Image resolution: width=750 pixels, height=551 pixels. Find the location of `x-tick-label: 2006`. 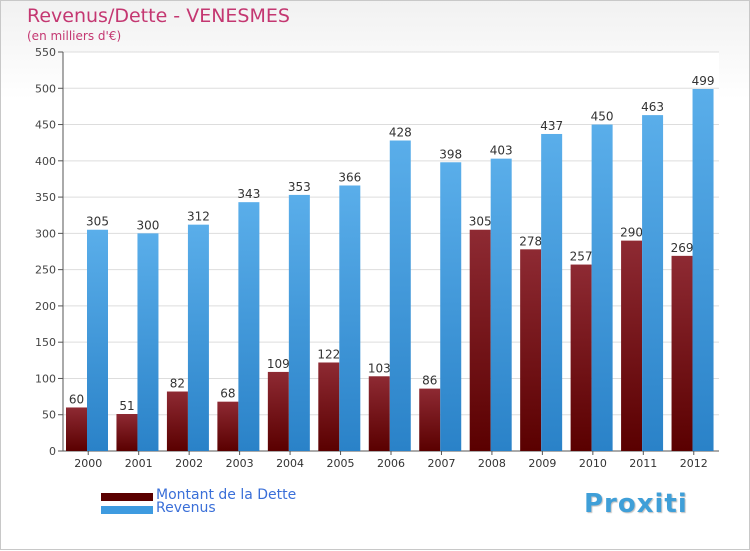

x-tick-label: 2006 is located at coordinates (391, 463).